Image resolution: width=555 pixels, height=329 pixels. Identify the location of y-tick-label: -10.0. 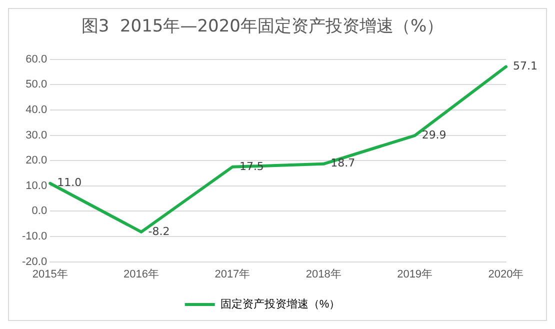
(35, 236).